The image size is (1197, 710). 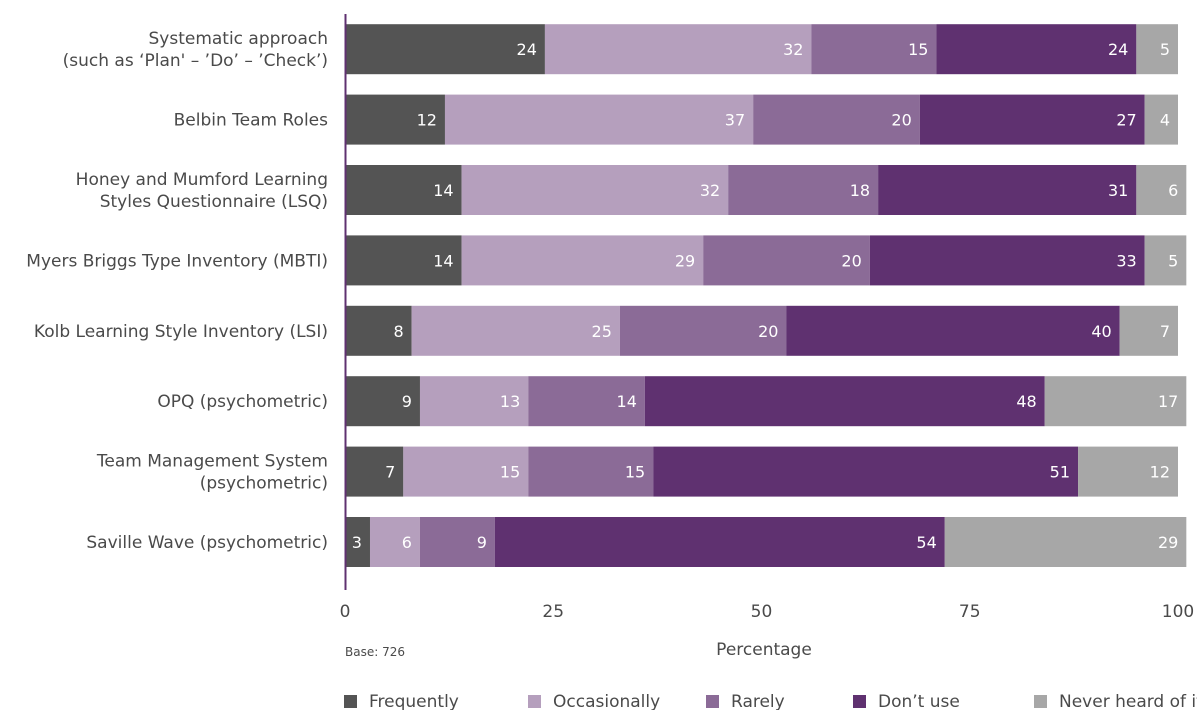 What do you see at coordinates (764, 650) in the screenshot?
I see `x-axis-title: Percentage` at bounding box center [764, 650].